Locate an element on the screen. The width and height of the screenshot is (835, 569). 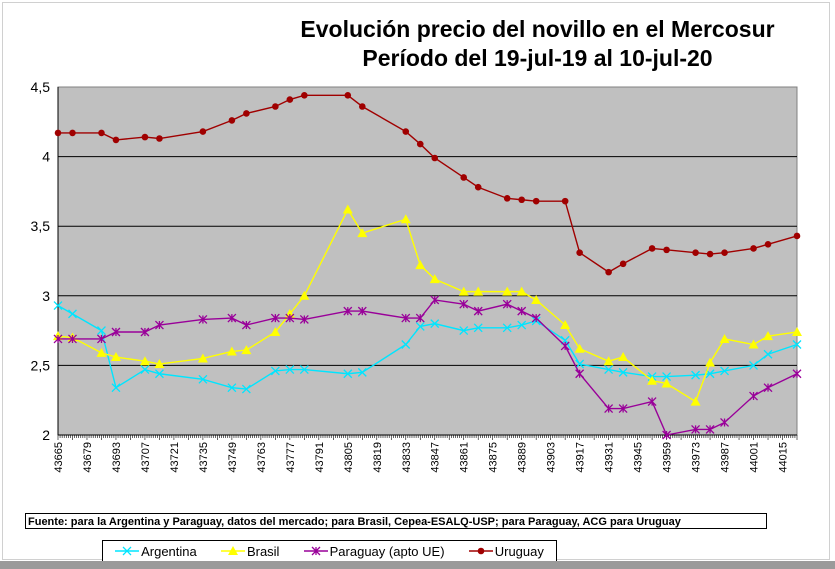
x-tick-label: 43791 is located at coordinates (320, 457).